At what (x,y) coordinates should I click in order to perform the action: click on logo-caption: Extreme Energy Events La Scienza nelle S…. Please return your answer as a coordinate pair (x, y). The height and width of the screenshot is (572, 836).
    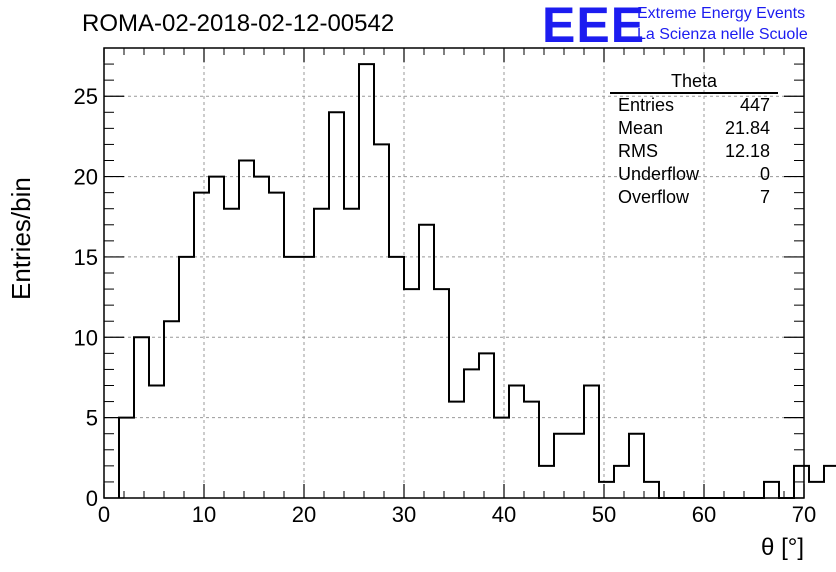
    Looking at the image, I should click on (722, 24).